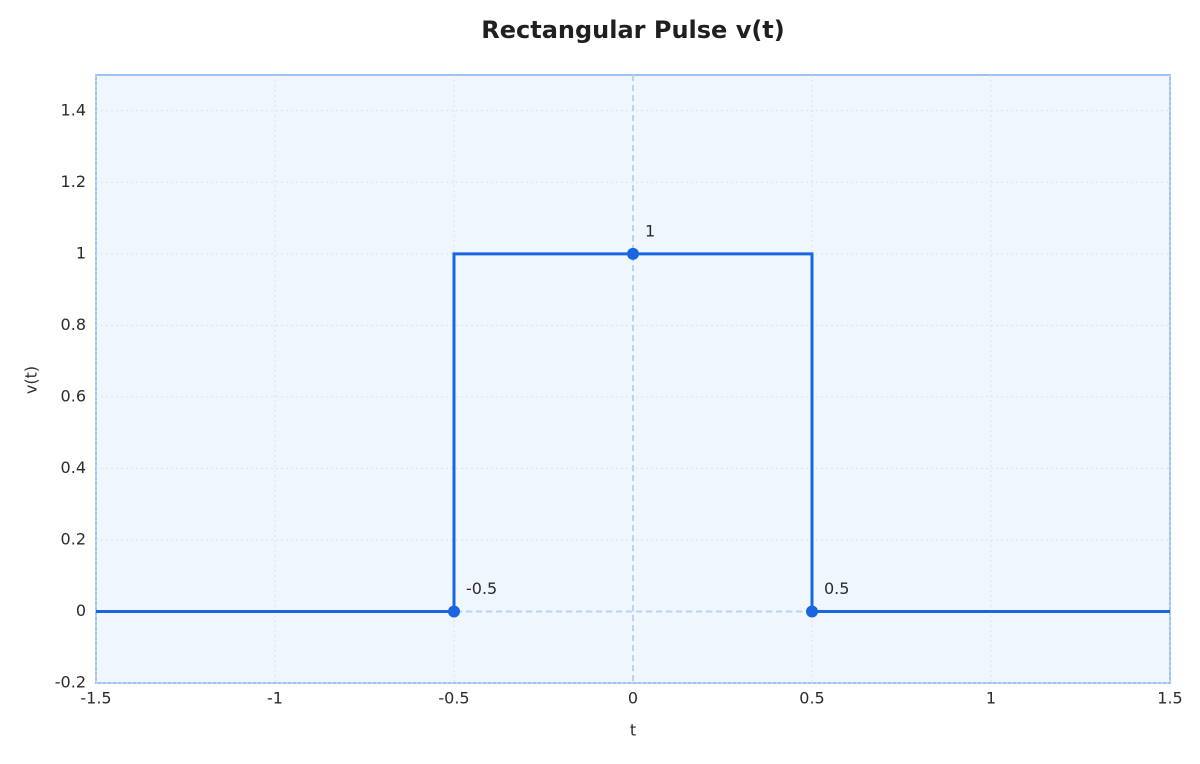  Describe the element at coordinates (73, 467) in the screenshot. I see `y-tick-label: 0.4` at that location.